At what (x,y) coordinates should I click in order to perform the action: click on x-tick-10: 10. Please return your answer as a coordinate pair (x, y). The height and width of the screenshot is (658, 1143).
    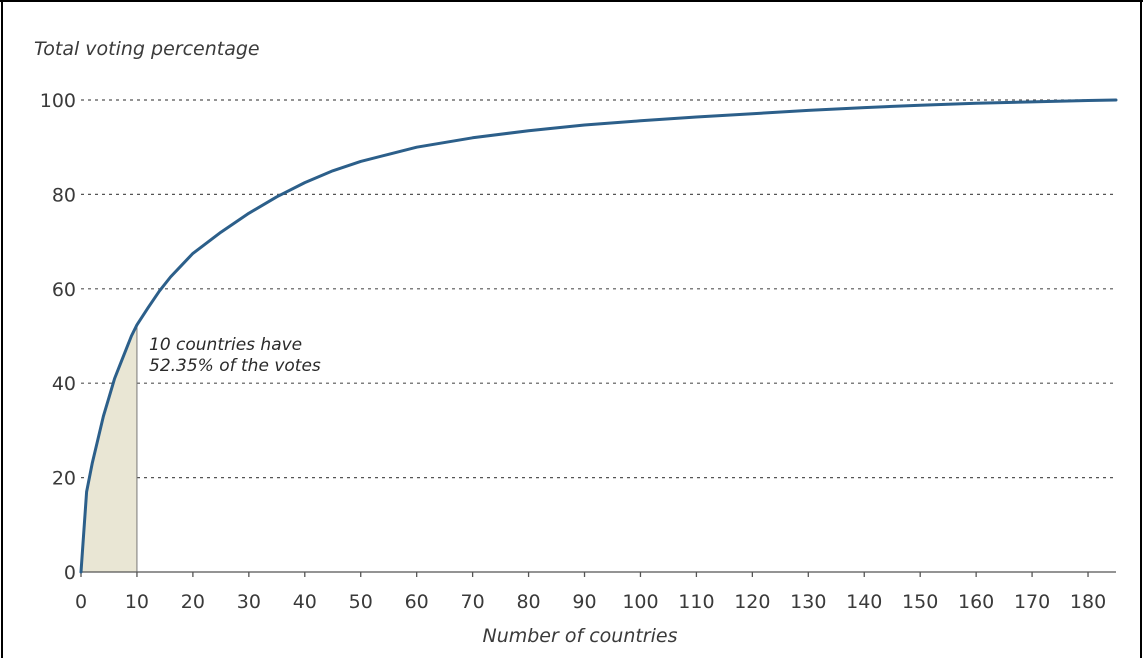
    Looking at the image, I should click on (137, 602).